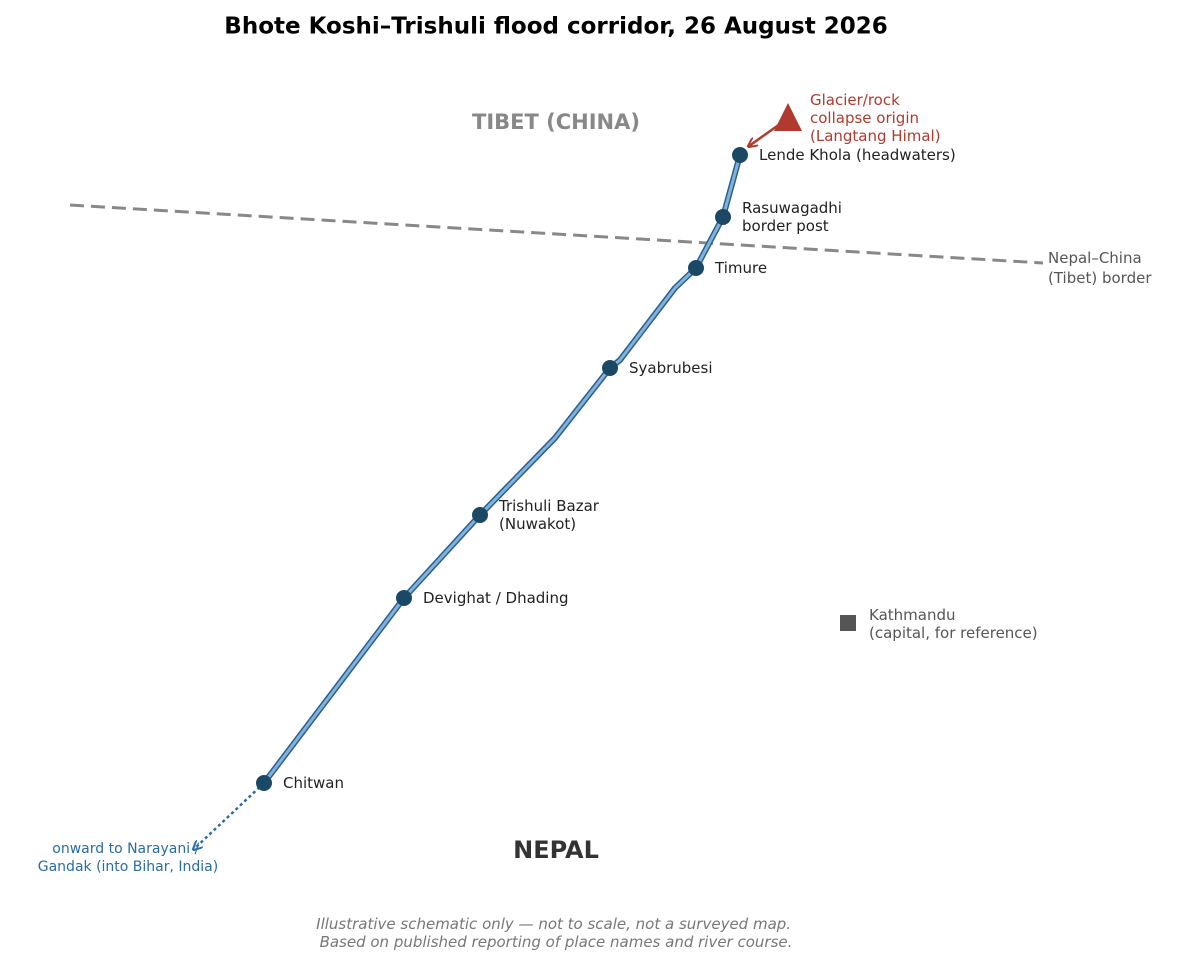 Image resolution: width=1177 pixels, height=964 pixels. What do you see at coordinates (556, 850) in the screenshot?
I see `region-label: NEPAL` at bounding box center [556, 850].